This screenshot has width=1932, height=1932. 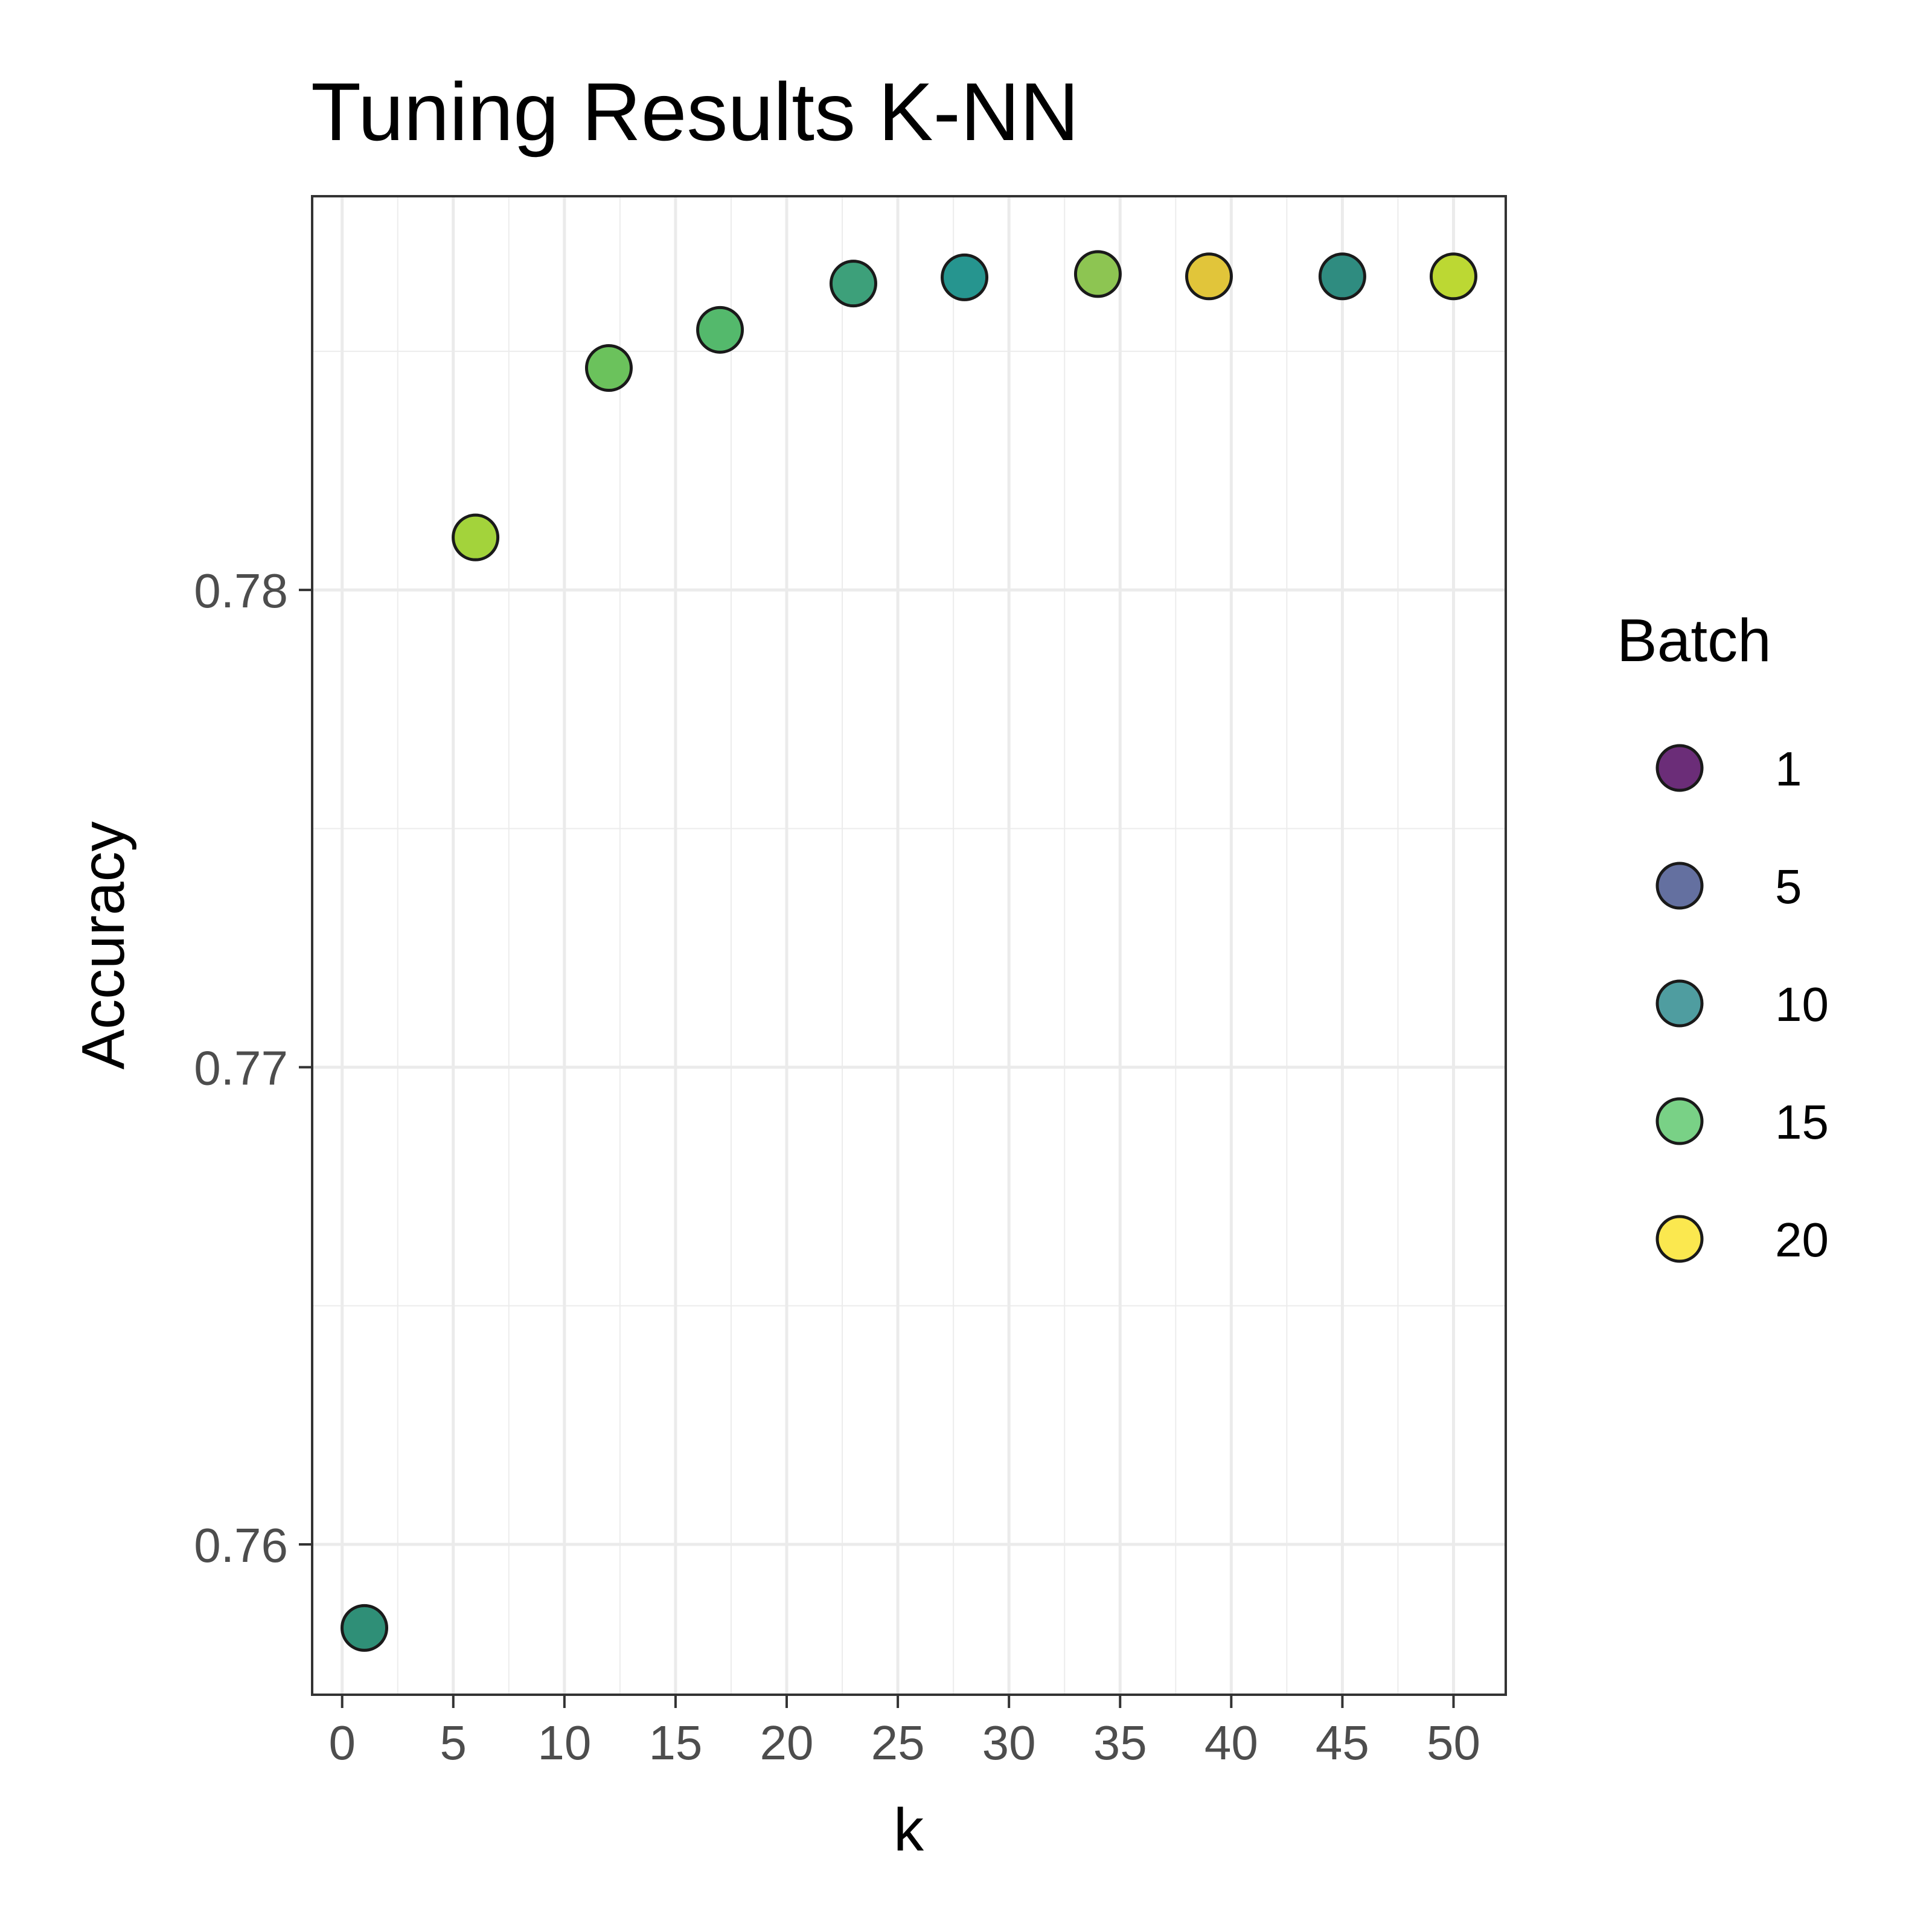 What do you see at coordinates (1802, 1004) in the screenshot?
I see `legend-label: 10` at bounding box center [1802, 1004].